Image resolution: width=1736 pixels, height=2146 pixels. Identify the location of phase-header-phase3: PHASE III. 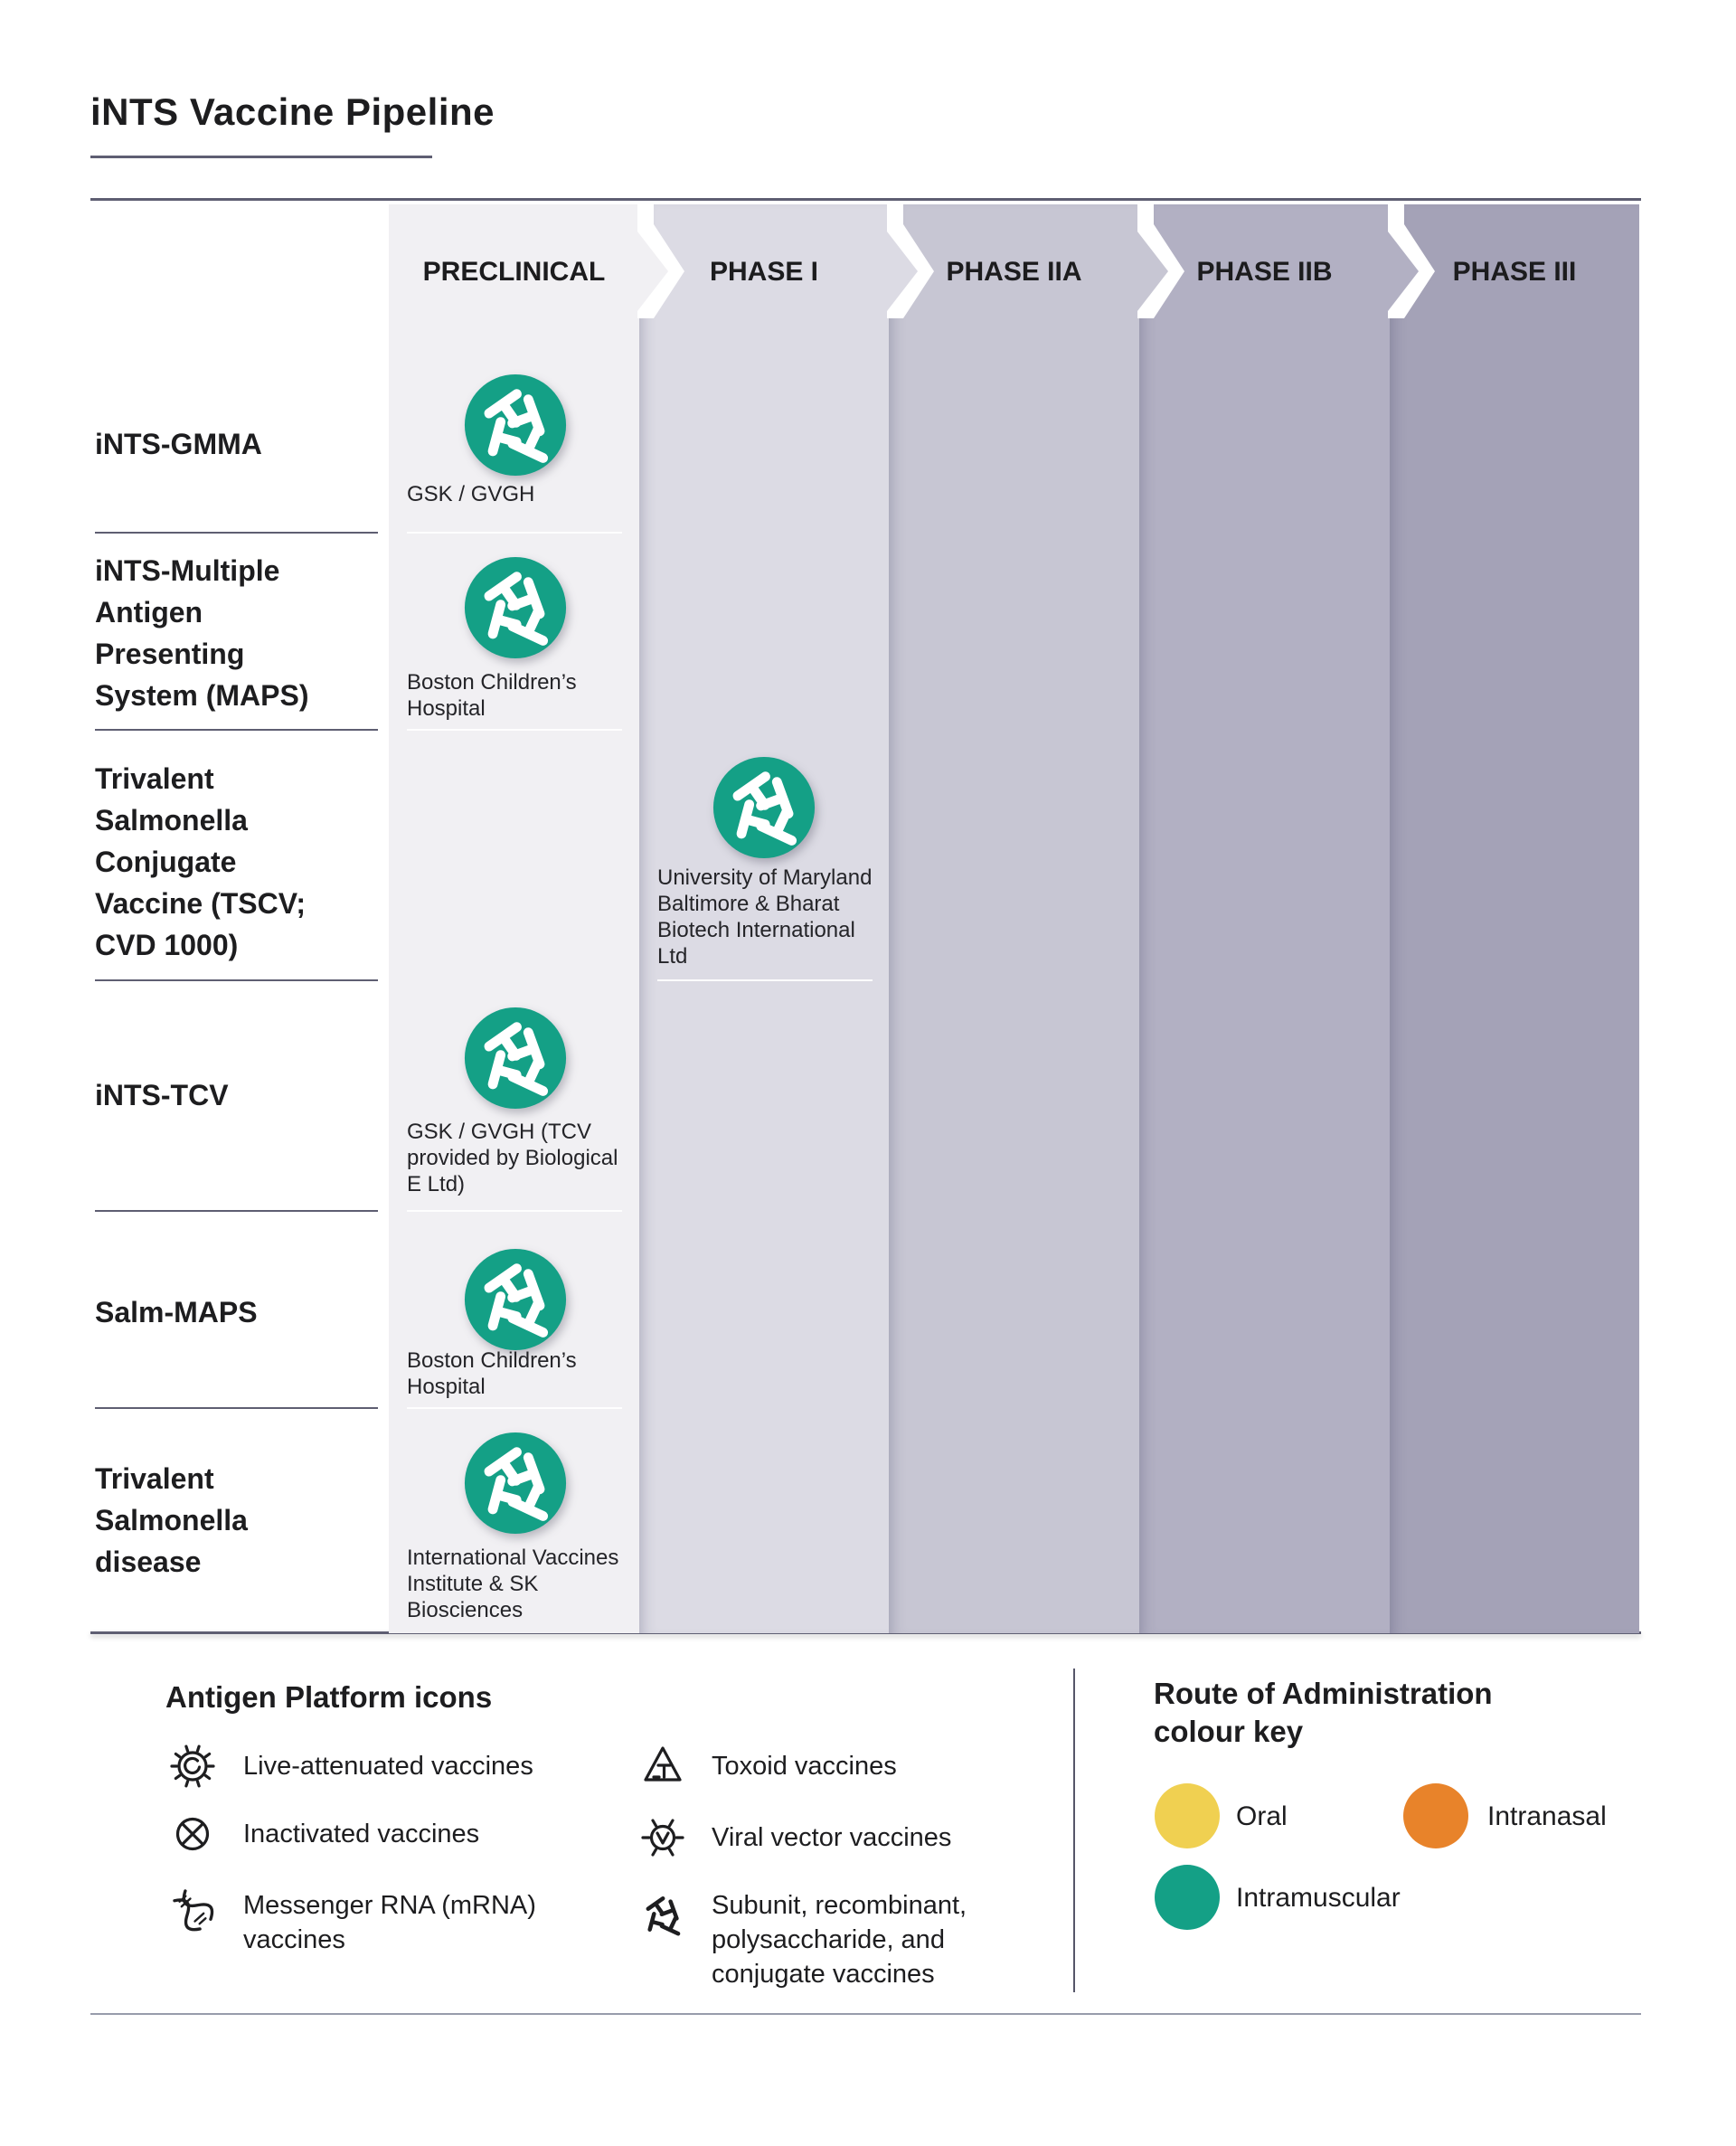
(1515, 272).